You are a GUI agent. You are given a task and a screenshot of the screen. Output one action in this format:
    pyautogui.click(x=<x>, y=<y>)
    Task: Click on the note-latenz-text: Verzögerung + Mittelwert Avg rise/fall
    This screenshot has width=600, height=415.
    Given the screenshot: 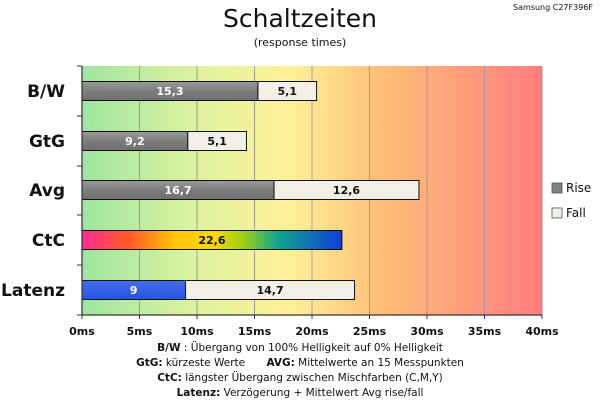 What is the action you would take?
    pyautogui.click(x=324, y=393)
    